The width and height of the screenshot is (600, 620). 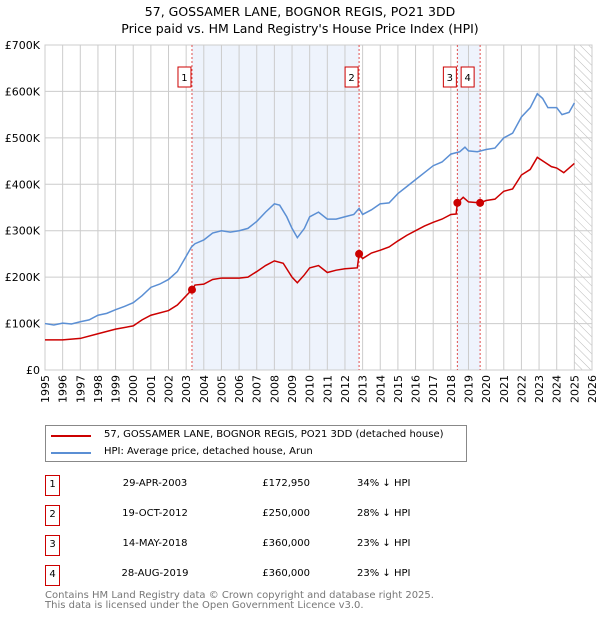 I want to click on x-tick-label: 2017, so click(x=433, y=389).